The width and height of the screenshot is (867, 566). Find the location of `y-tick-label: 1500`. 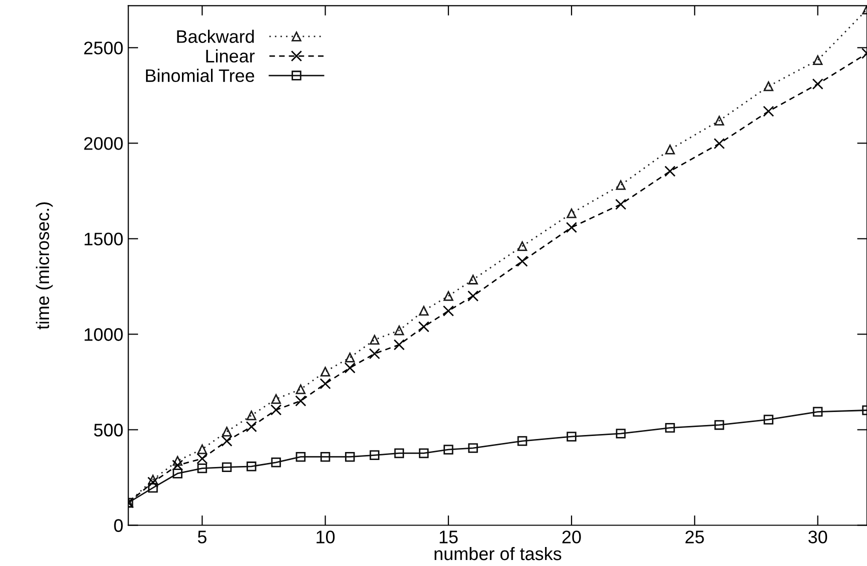

y-tick-label: 1500 is located at coordinates (103, 239).